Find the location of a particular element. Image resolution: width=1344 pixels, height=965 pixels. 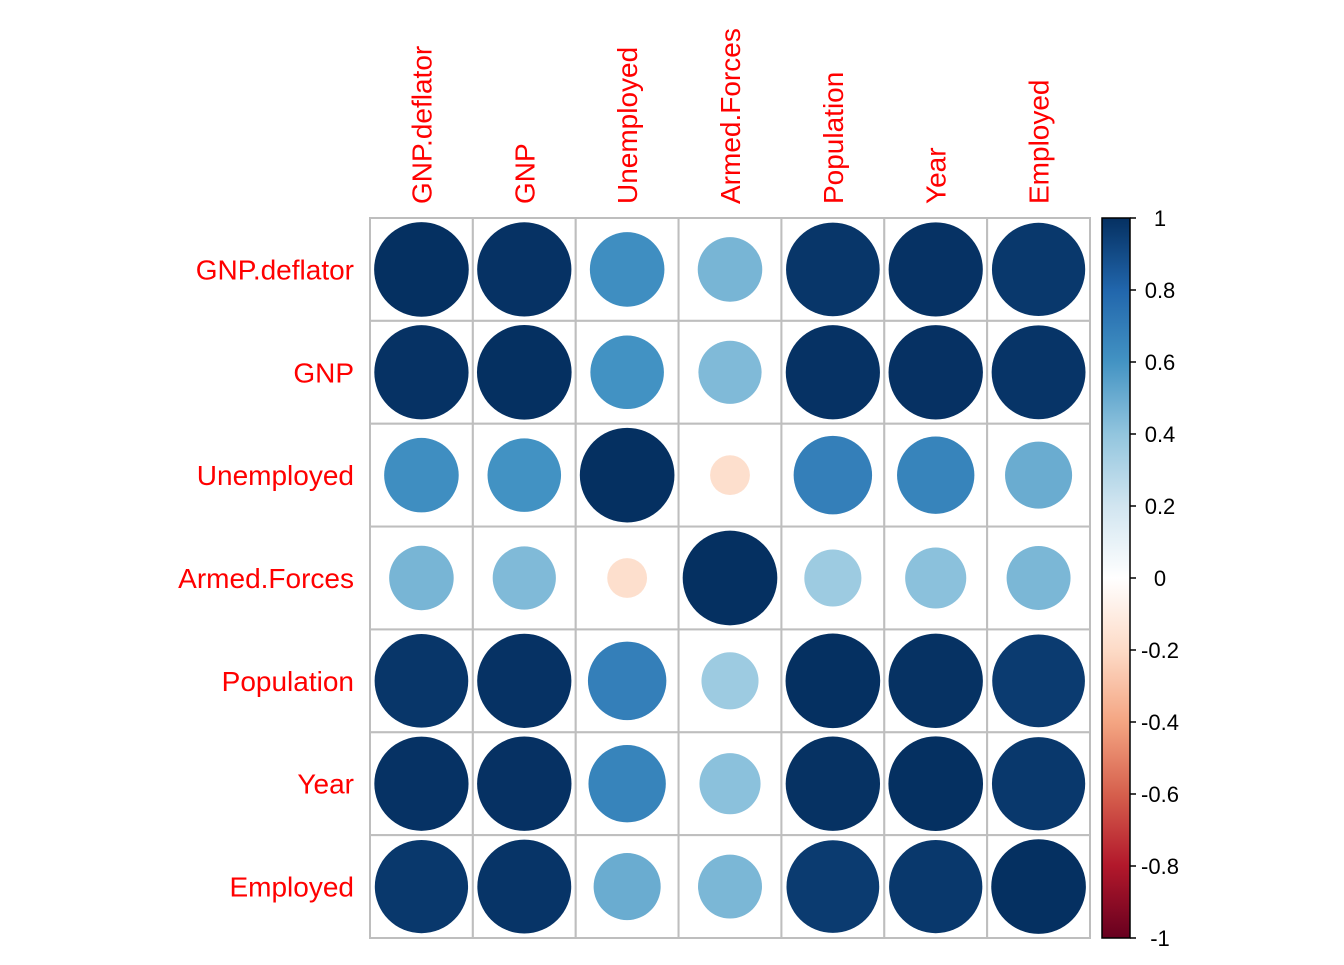

column-label: Employed is located at coordinates (1039, 141).